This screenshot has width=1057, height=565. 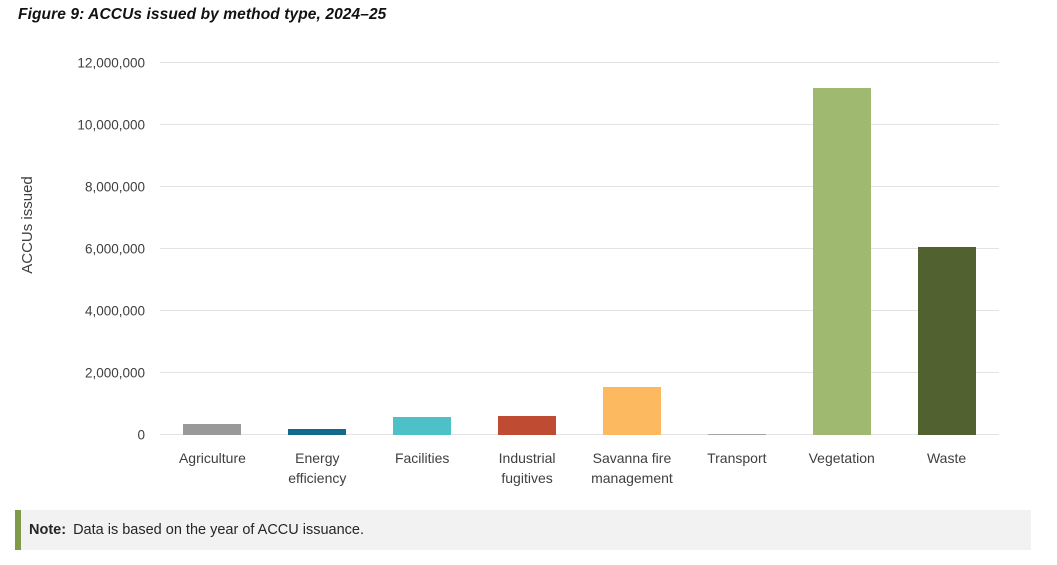 I want to click on y-axis-tick-label: 8,000,000, so click(x=114, y=187).